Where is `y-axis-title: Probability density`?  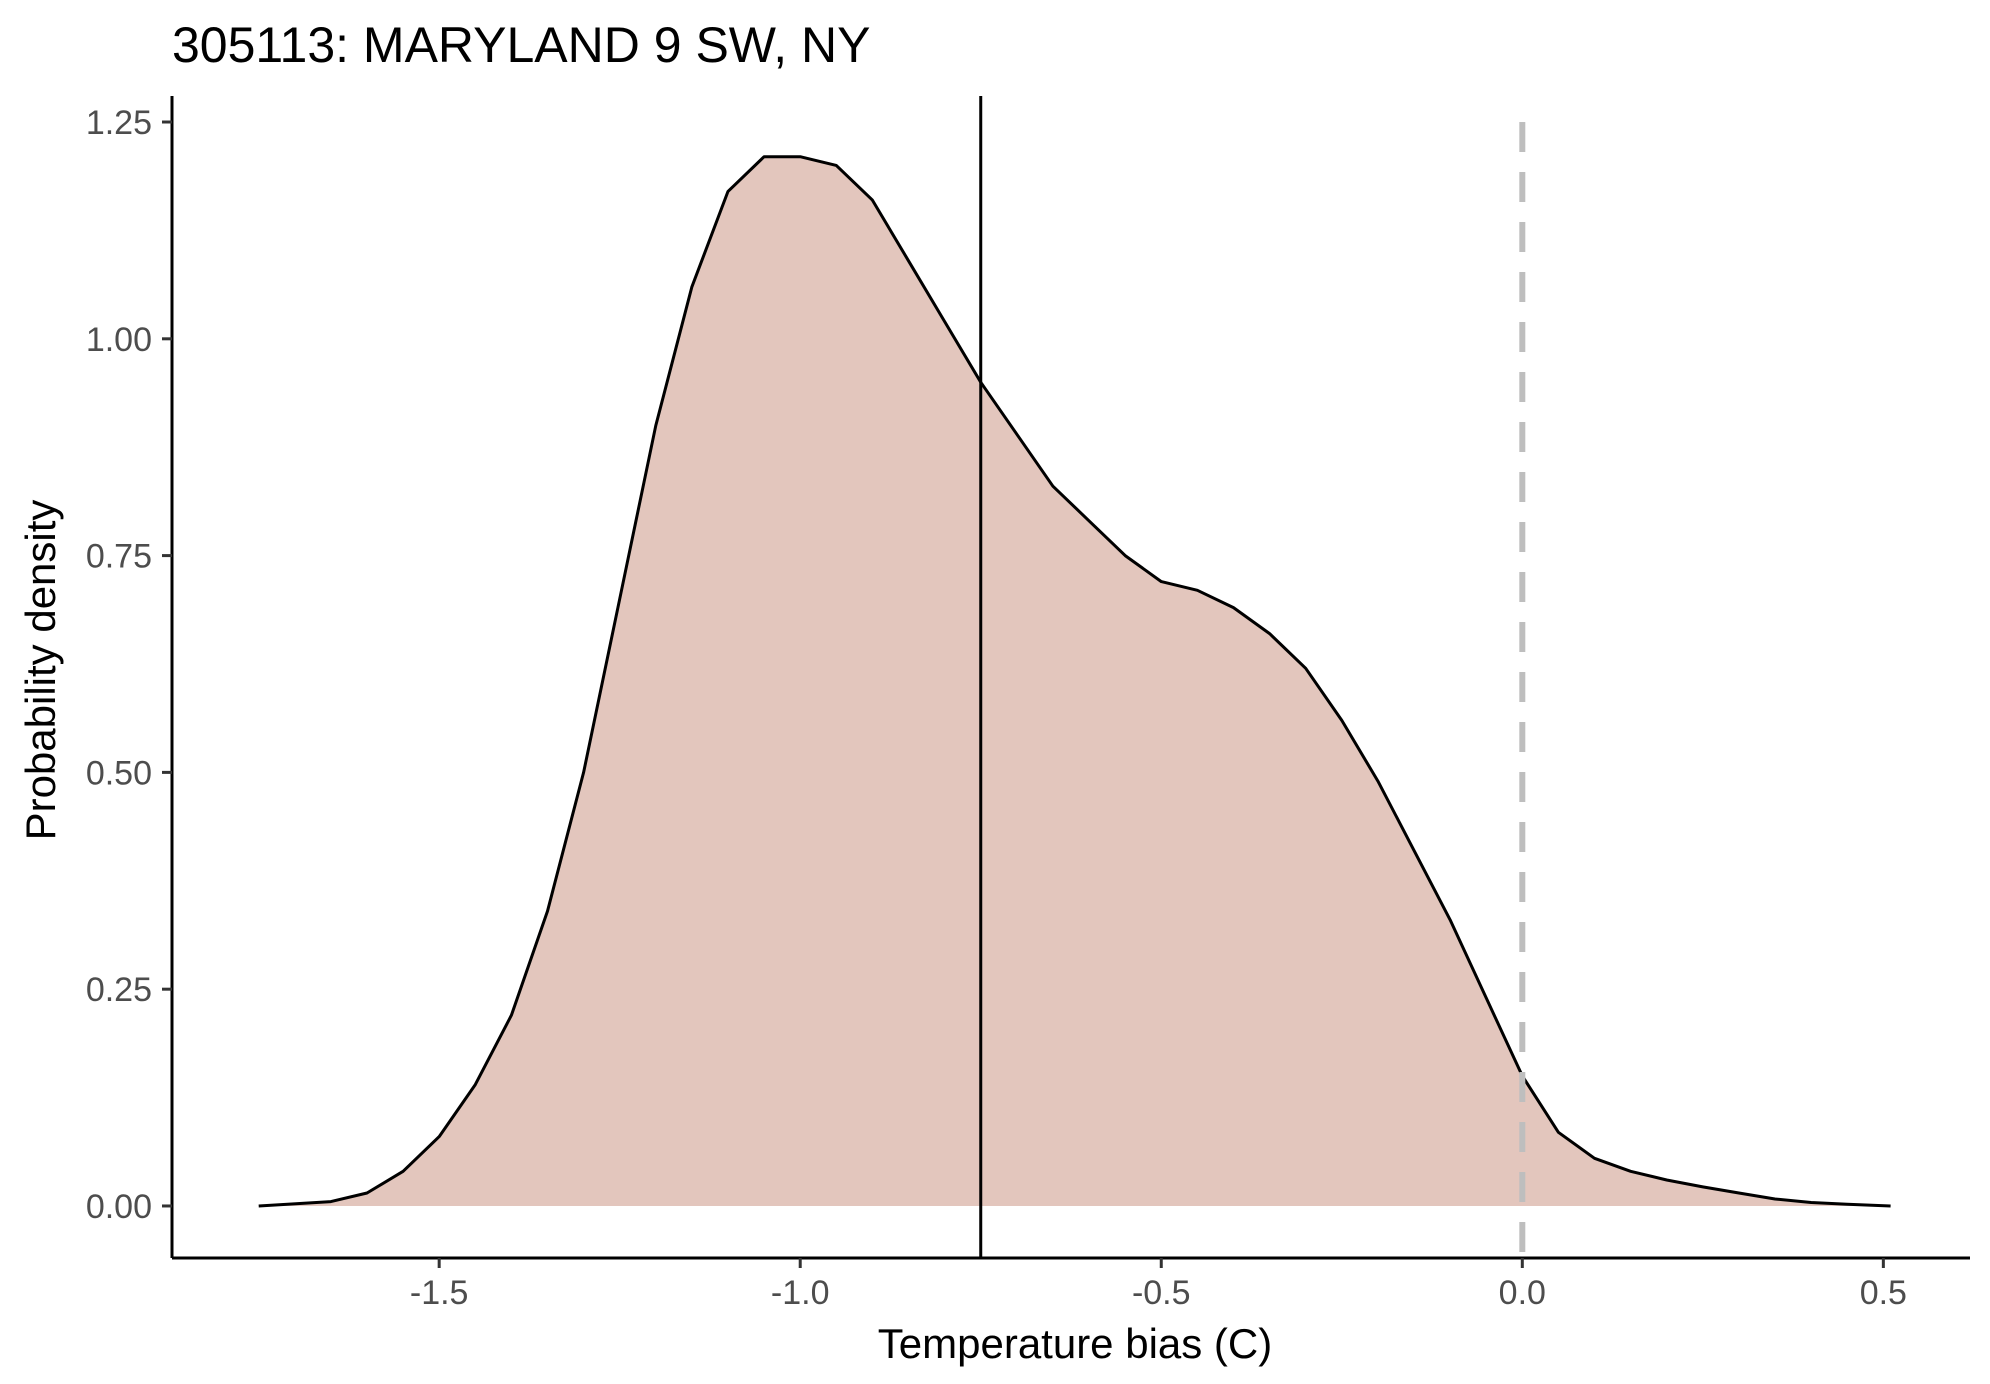 y-axis-title: Probability density is located at coordinates (40, 670).